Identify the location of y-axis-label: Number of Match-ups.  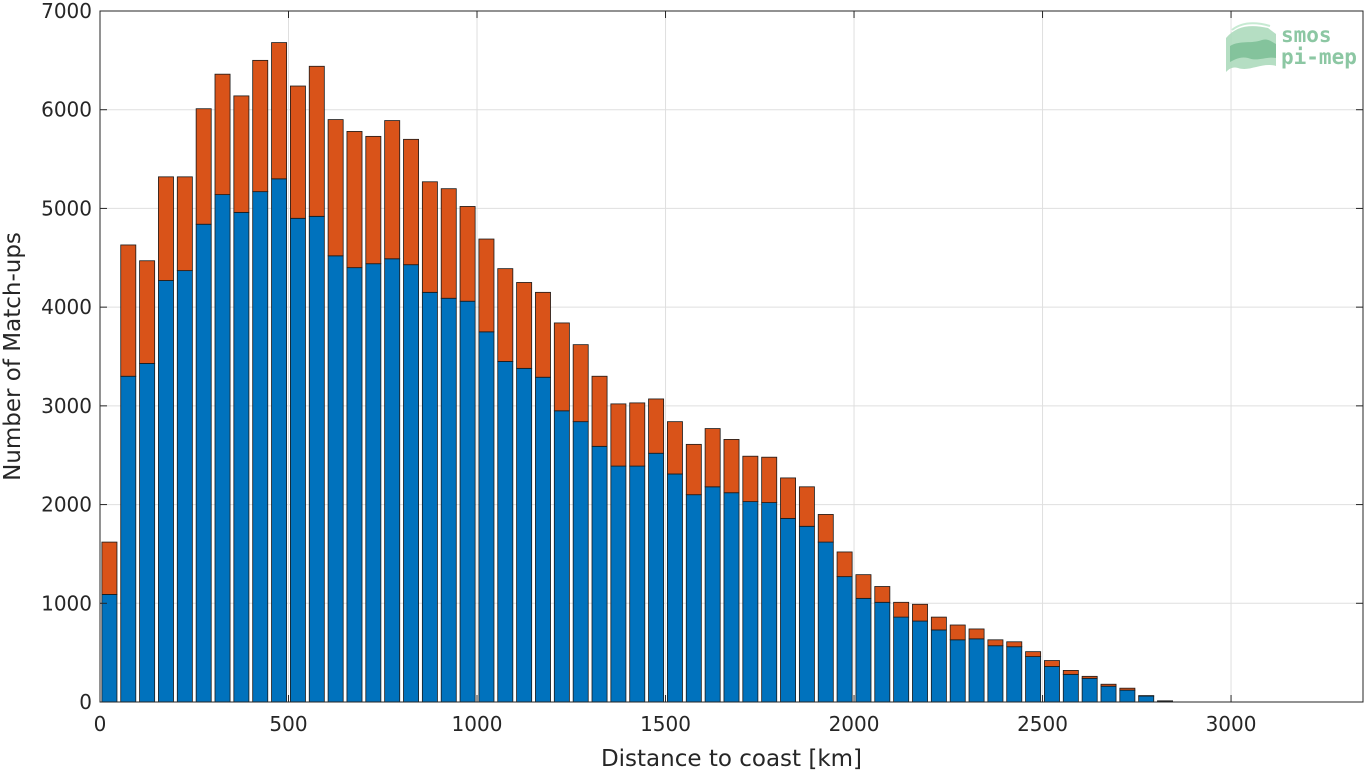
(13, 356).